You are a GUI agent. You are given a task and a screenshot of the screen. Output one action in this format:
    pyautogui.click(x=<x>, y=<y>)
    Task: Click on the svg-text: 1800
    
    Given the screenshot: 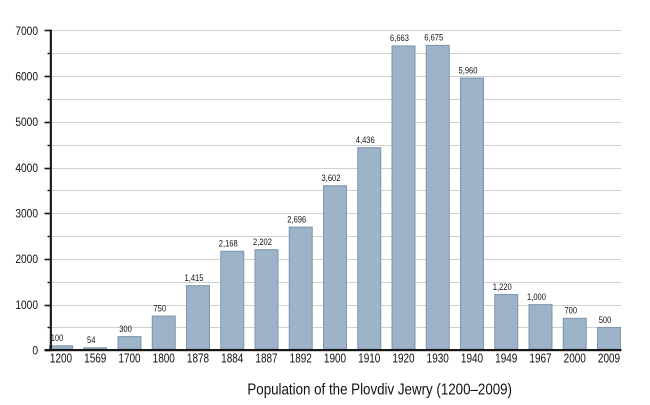 What is the action you would take?
    pyautogui.click(x=164, y=358)
    